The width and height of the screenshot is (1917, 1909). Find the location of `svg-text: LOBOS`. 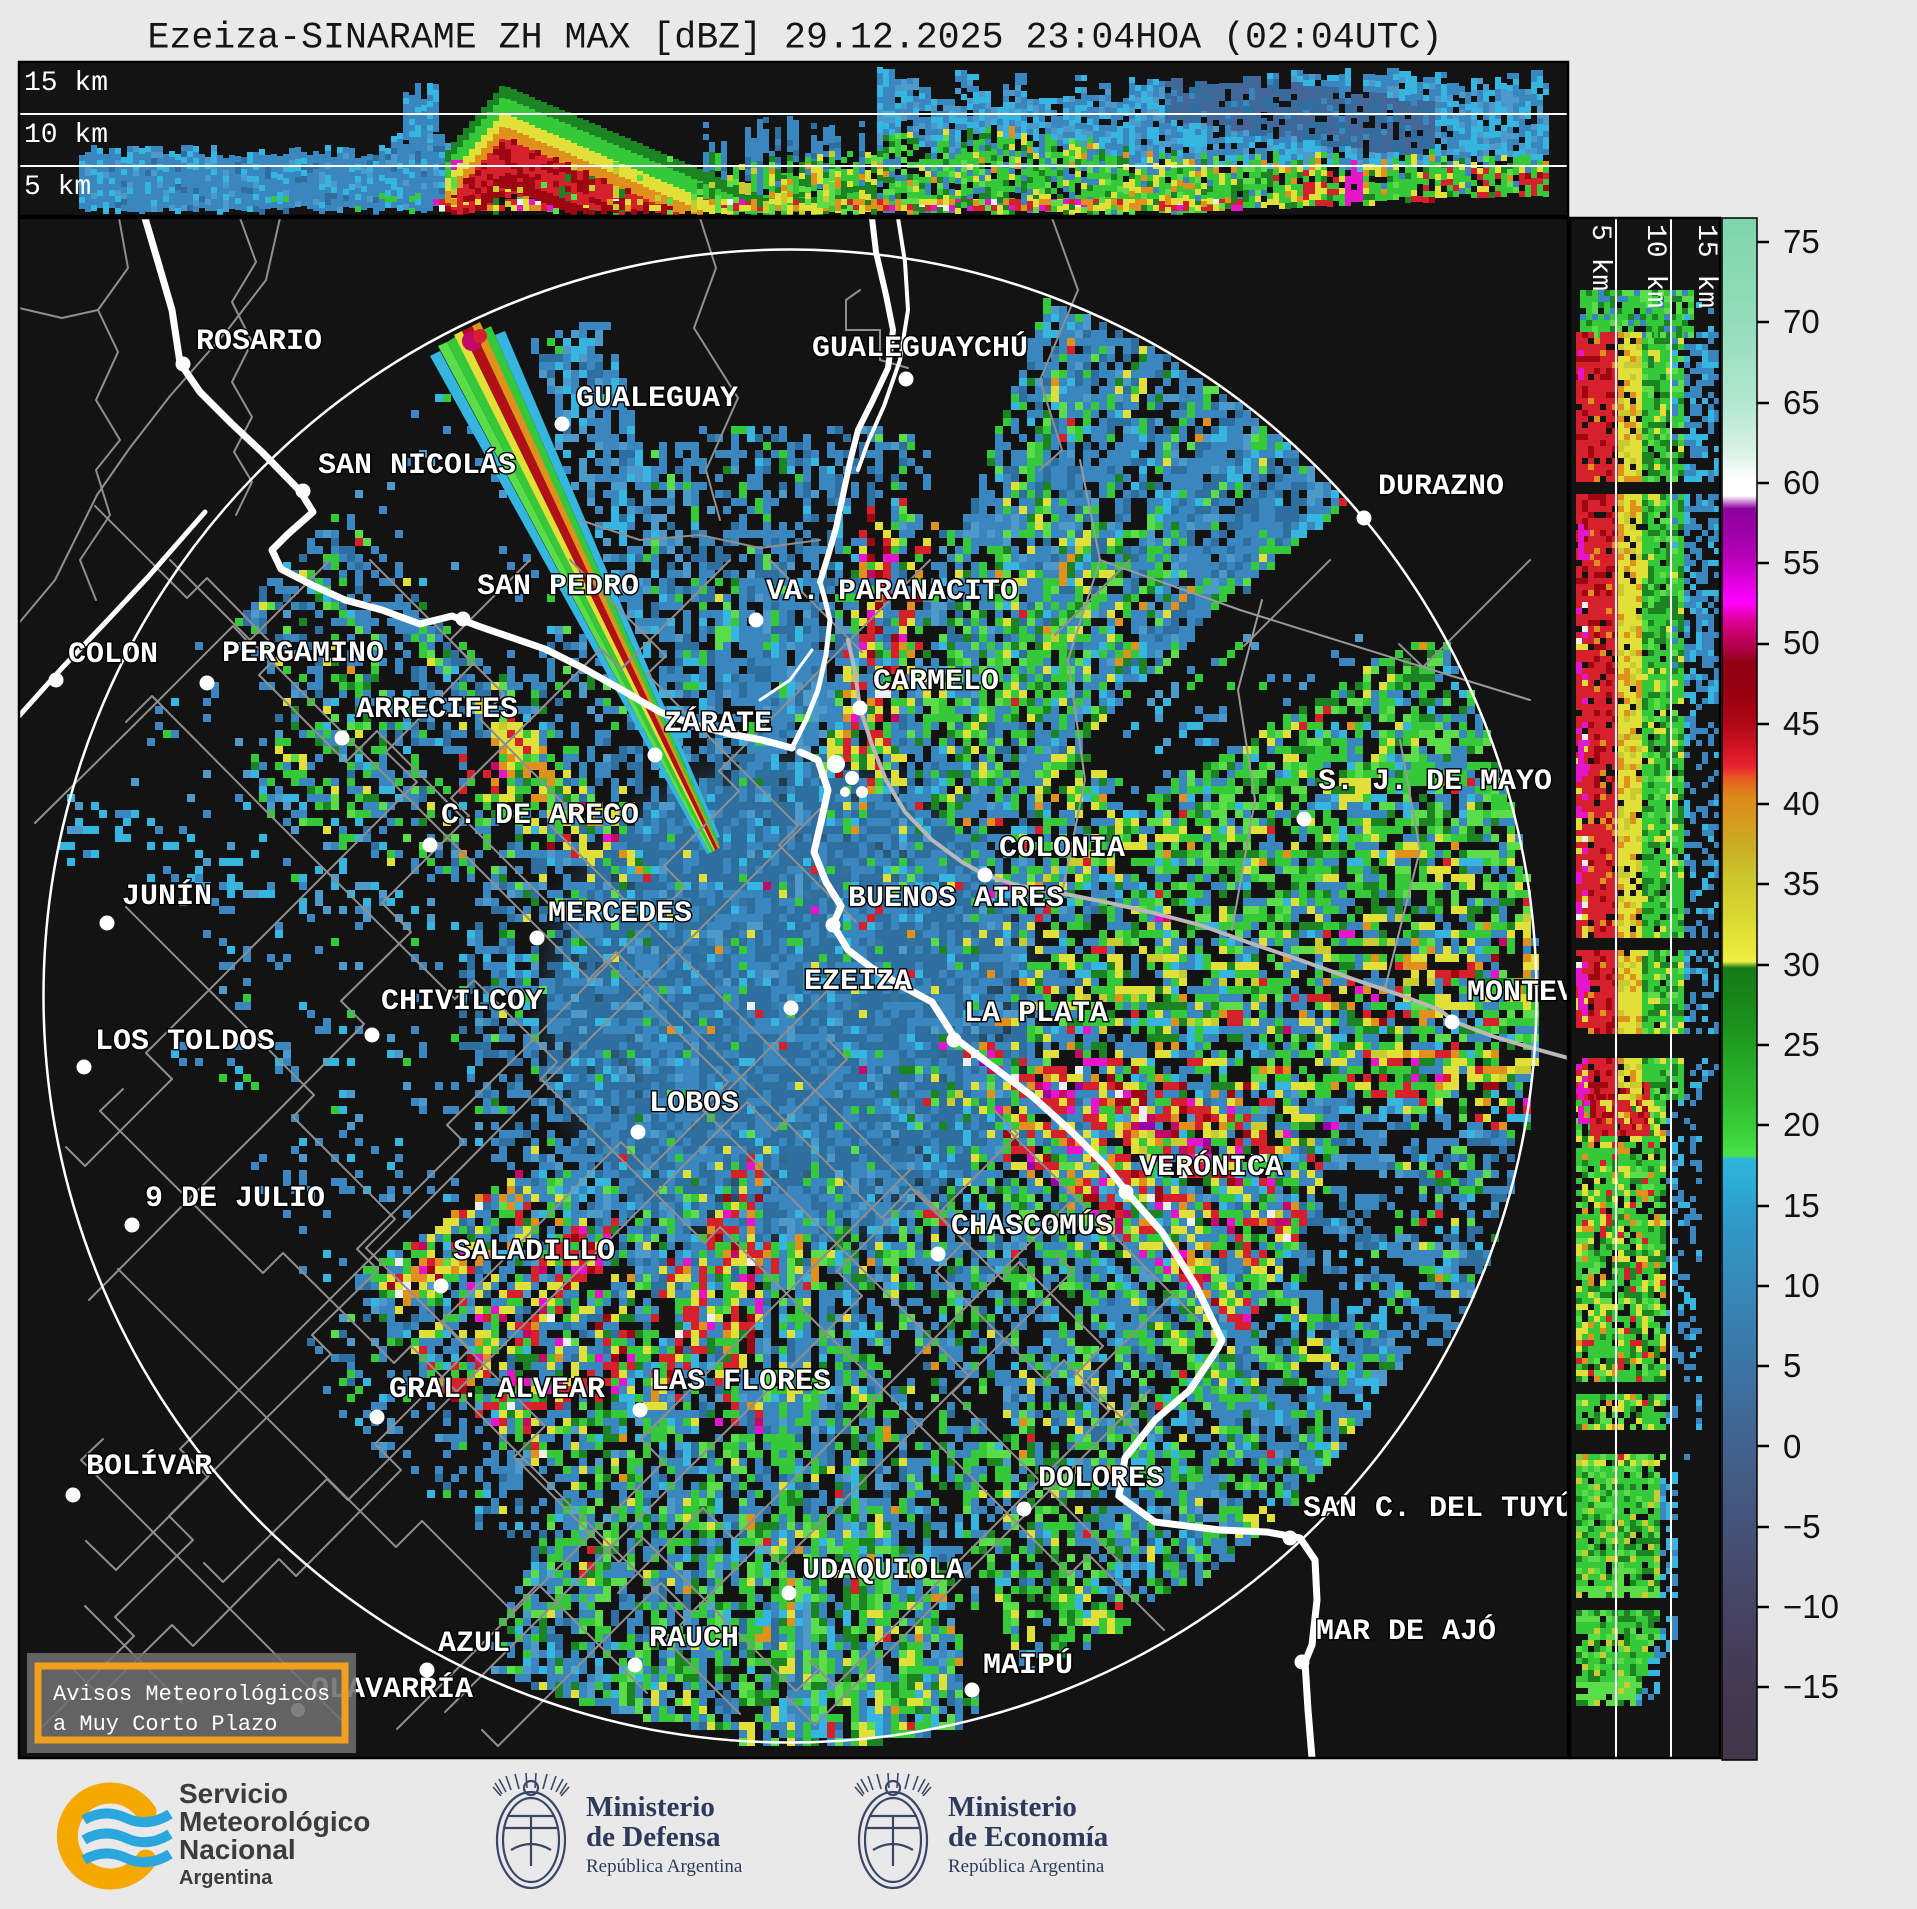

svg-text: LOBOS is located at coordinates (694, 1104).